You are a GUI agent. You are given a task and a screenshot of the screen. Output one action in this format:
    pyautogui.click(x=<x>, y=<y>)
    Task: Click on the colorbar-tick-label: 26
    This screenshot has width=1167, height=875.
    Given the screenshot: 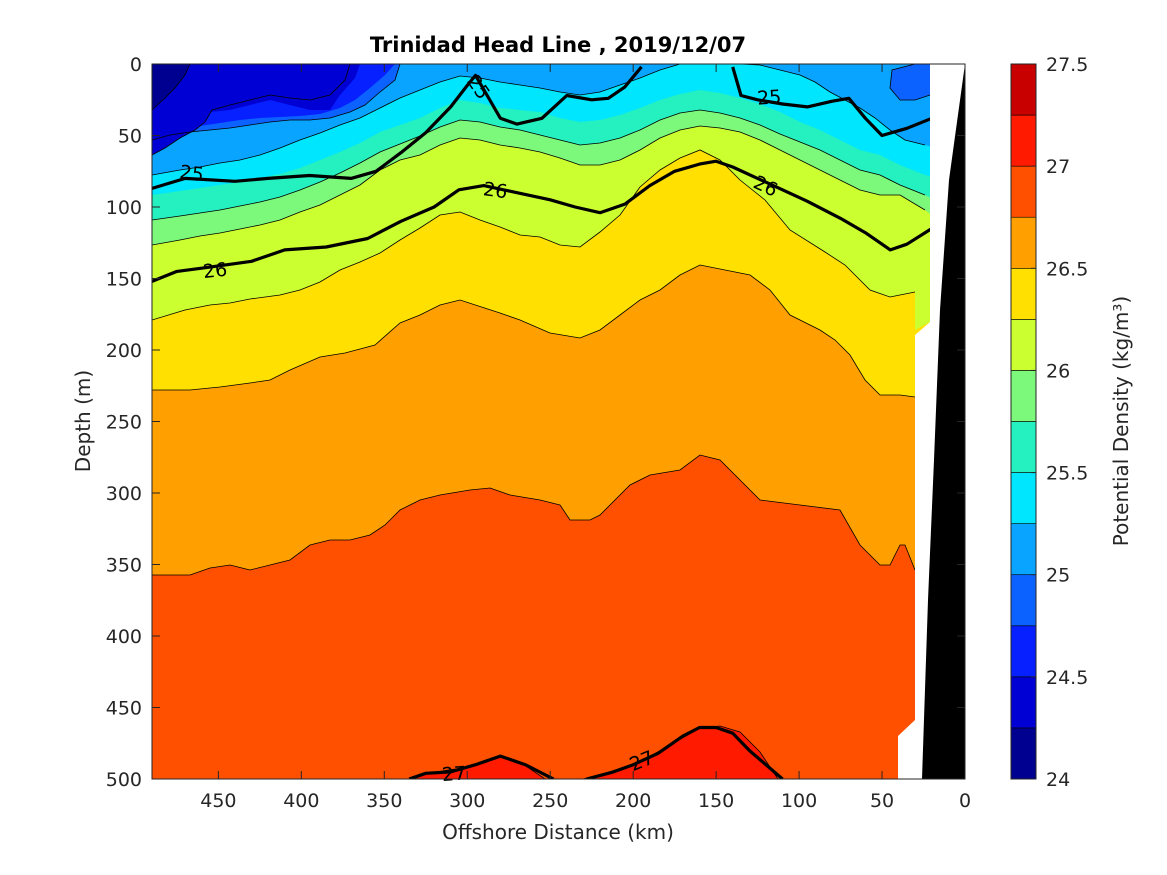 What is the action you would take?
    pyautogui.click(x=1058, y=371)
    